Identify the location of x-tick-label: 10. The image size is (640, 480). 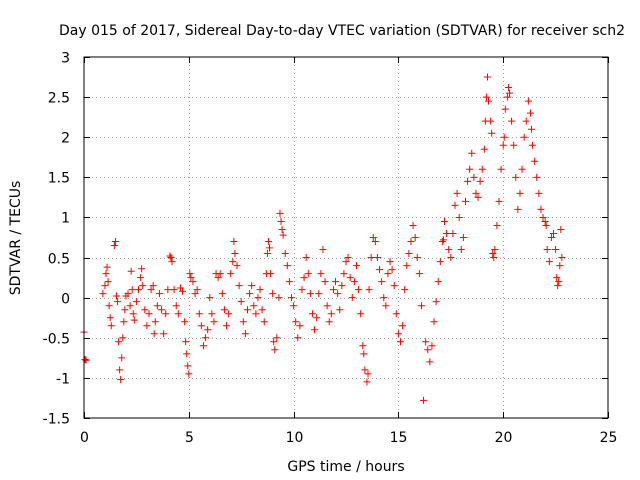
(295, 438).